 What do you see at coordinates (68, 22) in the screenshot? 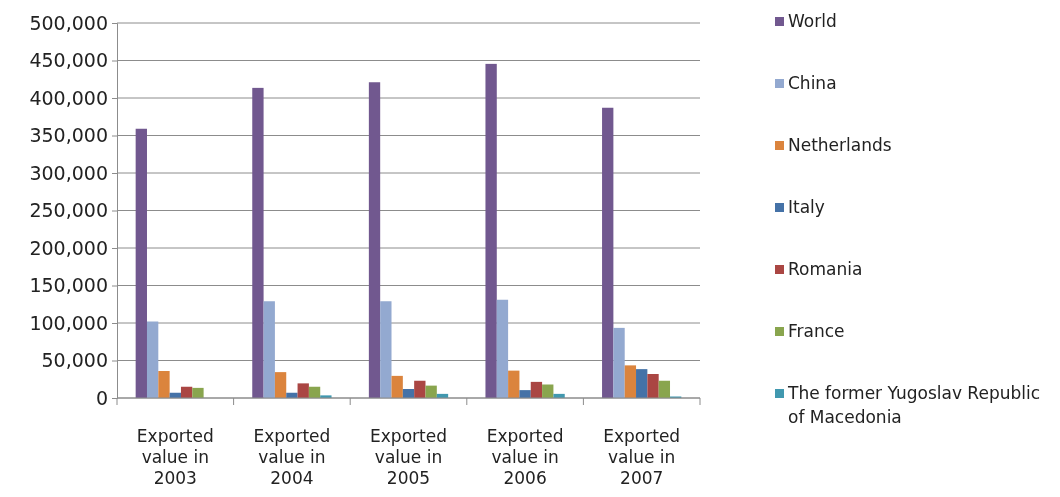
I see `y-tick-label: 500,000` at bounding box center [68, 22].